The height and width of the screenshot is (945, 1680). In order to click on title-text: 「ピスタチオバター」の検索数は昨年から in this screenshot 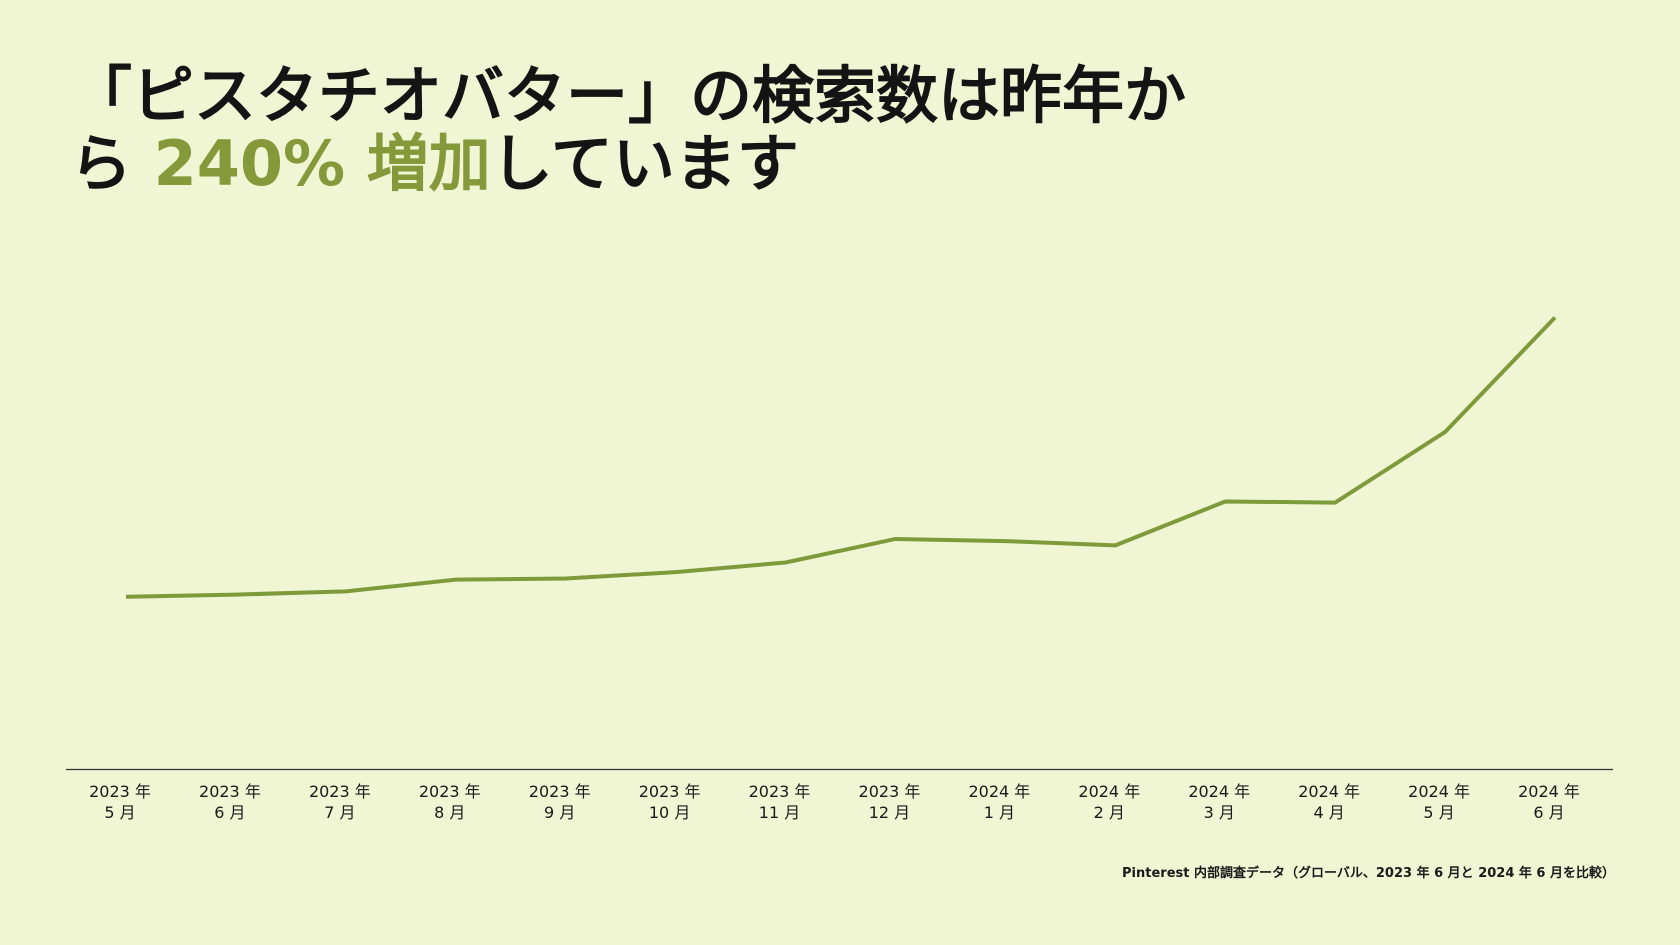, I will do `click(628, 129)`.